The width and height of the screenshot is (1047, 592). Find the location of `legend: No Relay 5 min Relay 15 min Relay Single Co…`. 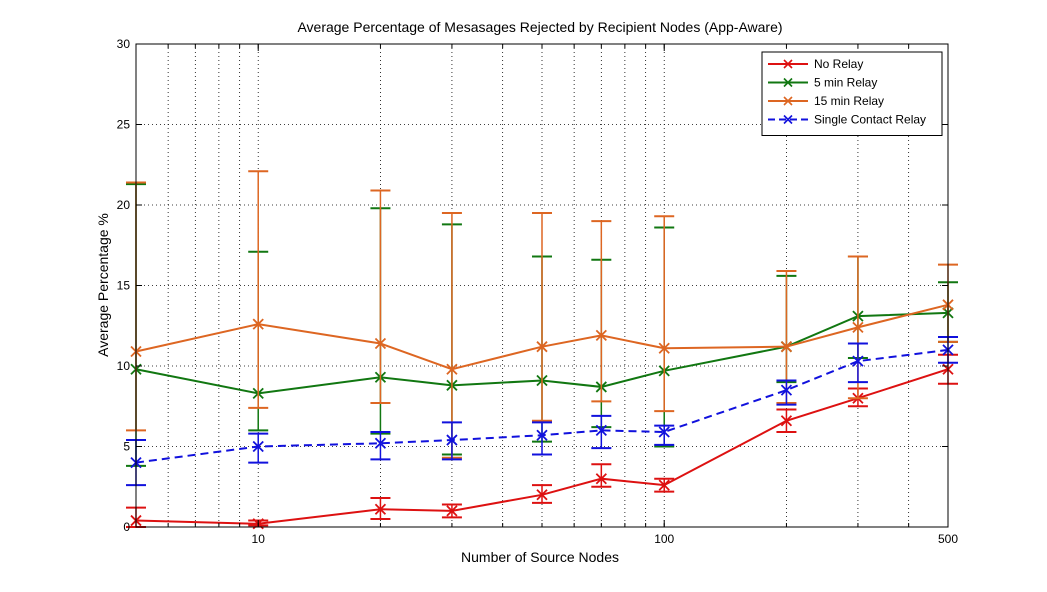

legend: No Relay 5 min Relay 15 min Relay Single Co… is located at coordinates (852, 93).